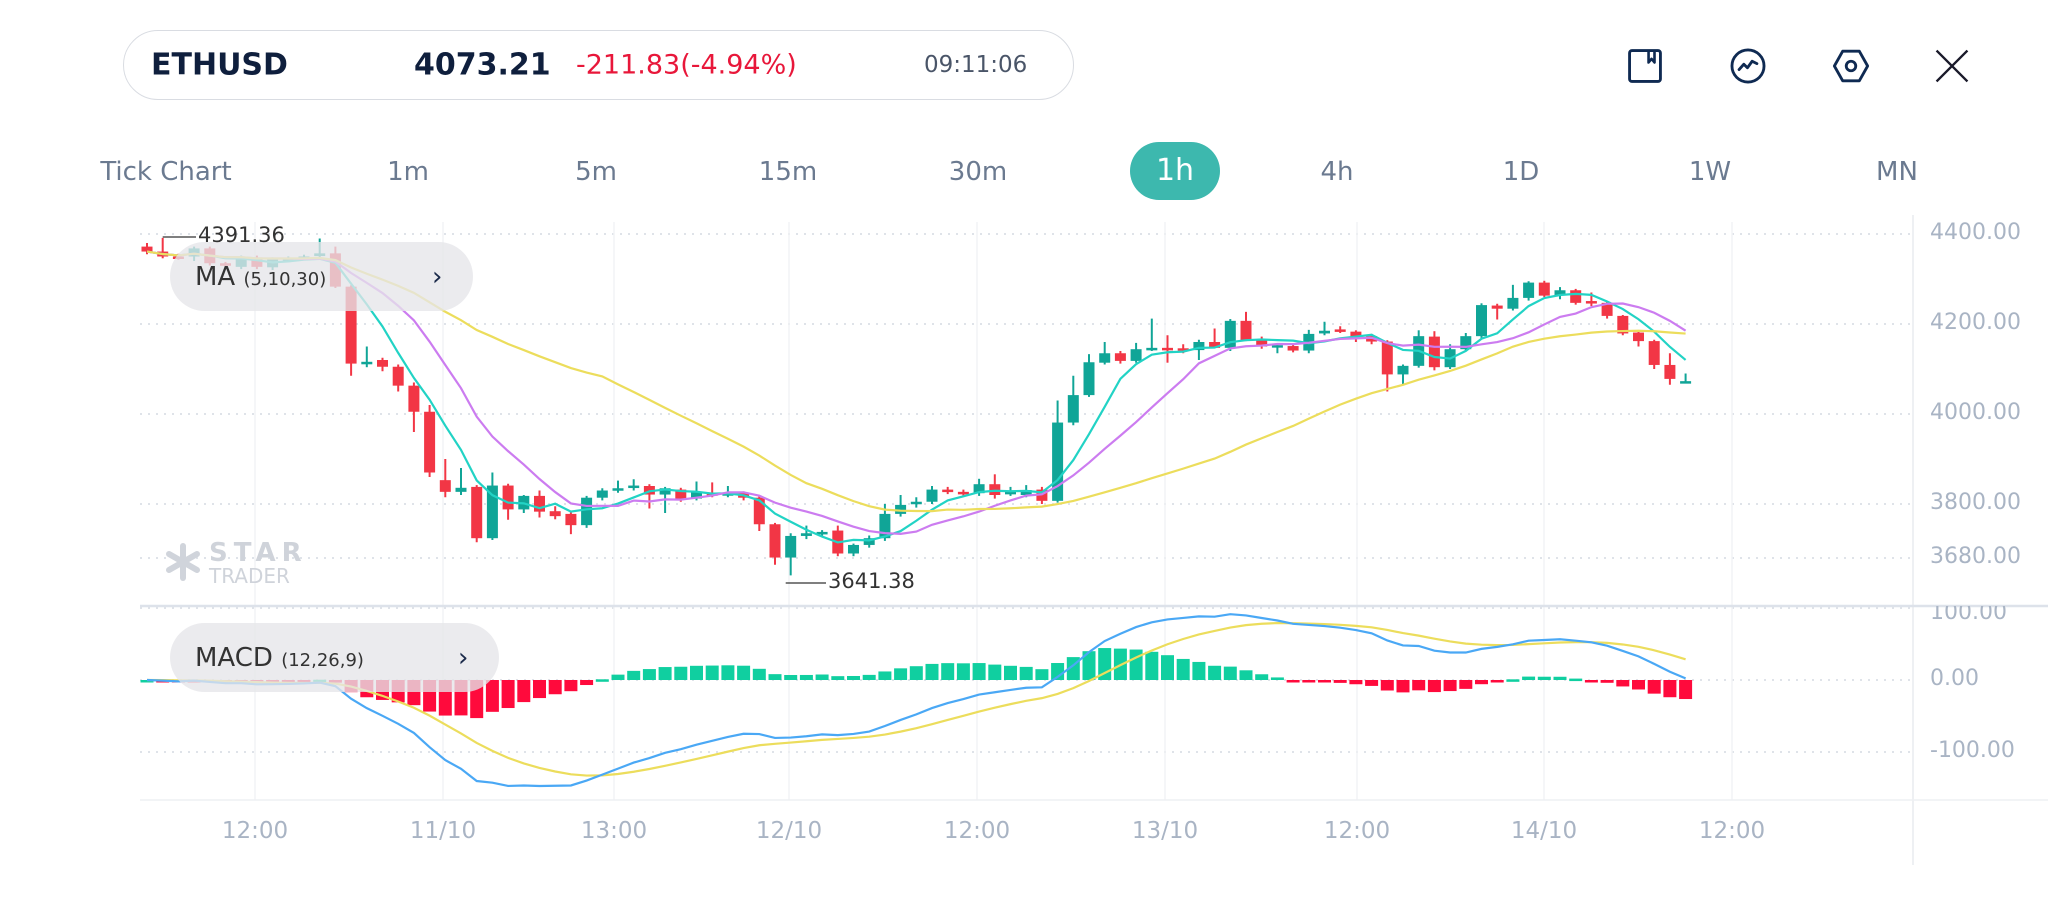  Describe the element at coordinates (1748, 66) in the screenshot. I see `indicator-icon` at that location.